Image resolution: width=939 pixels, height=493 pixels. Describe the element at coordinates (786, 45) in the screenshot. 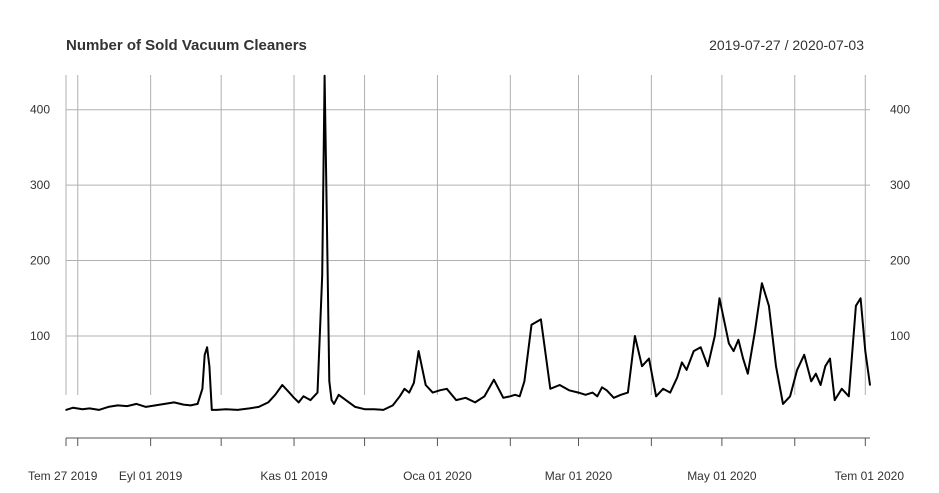

I see `date-range-label: 2019-07-27 / 2020-07-03` at that location.